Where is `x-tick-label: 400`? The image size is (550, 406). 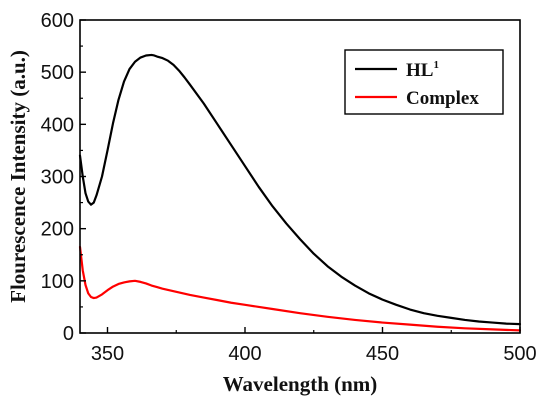
x-tick-label: 400 is located at coordinates (244, 354).